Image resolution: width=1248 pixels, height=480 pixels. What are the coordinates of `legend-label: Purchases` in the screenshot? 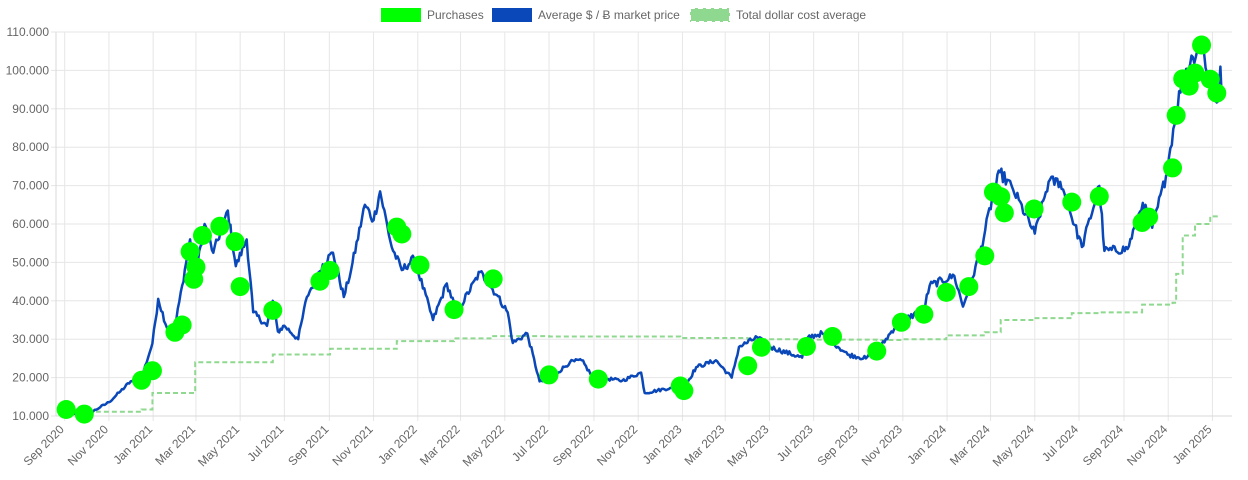 It's located at (455, 15).